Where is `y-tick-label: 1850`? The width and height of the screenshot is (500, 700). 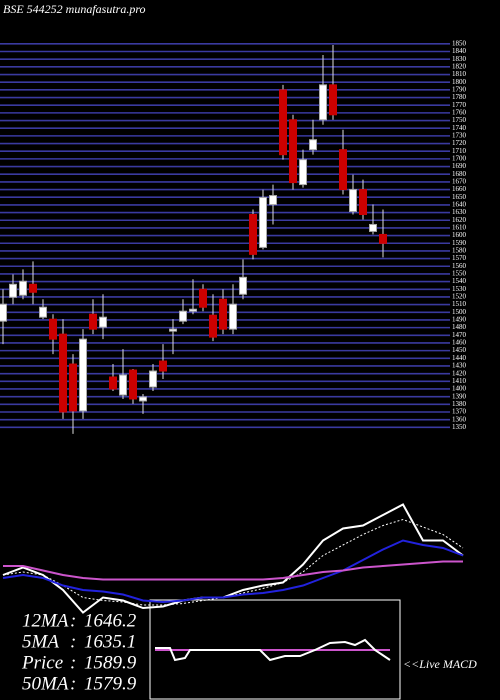 y-tick-label: 1850 is located at coordinates (459, 43).